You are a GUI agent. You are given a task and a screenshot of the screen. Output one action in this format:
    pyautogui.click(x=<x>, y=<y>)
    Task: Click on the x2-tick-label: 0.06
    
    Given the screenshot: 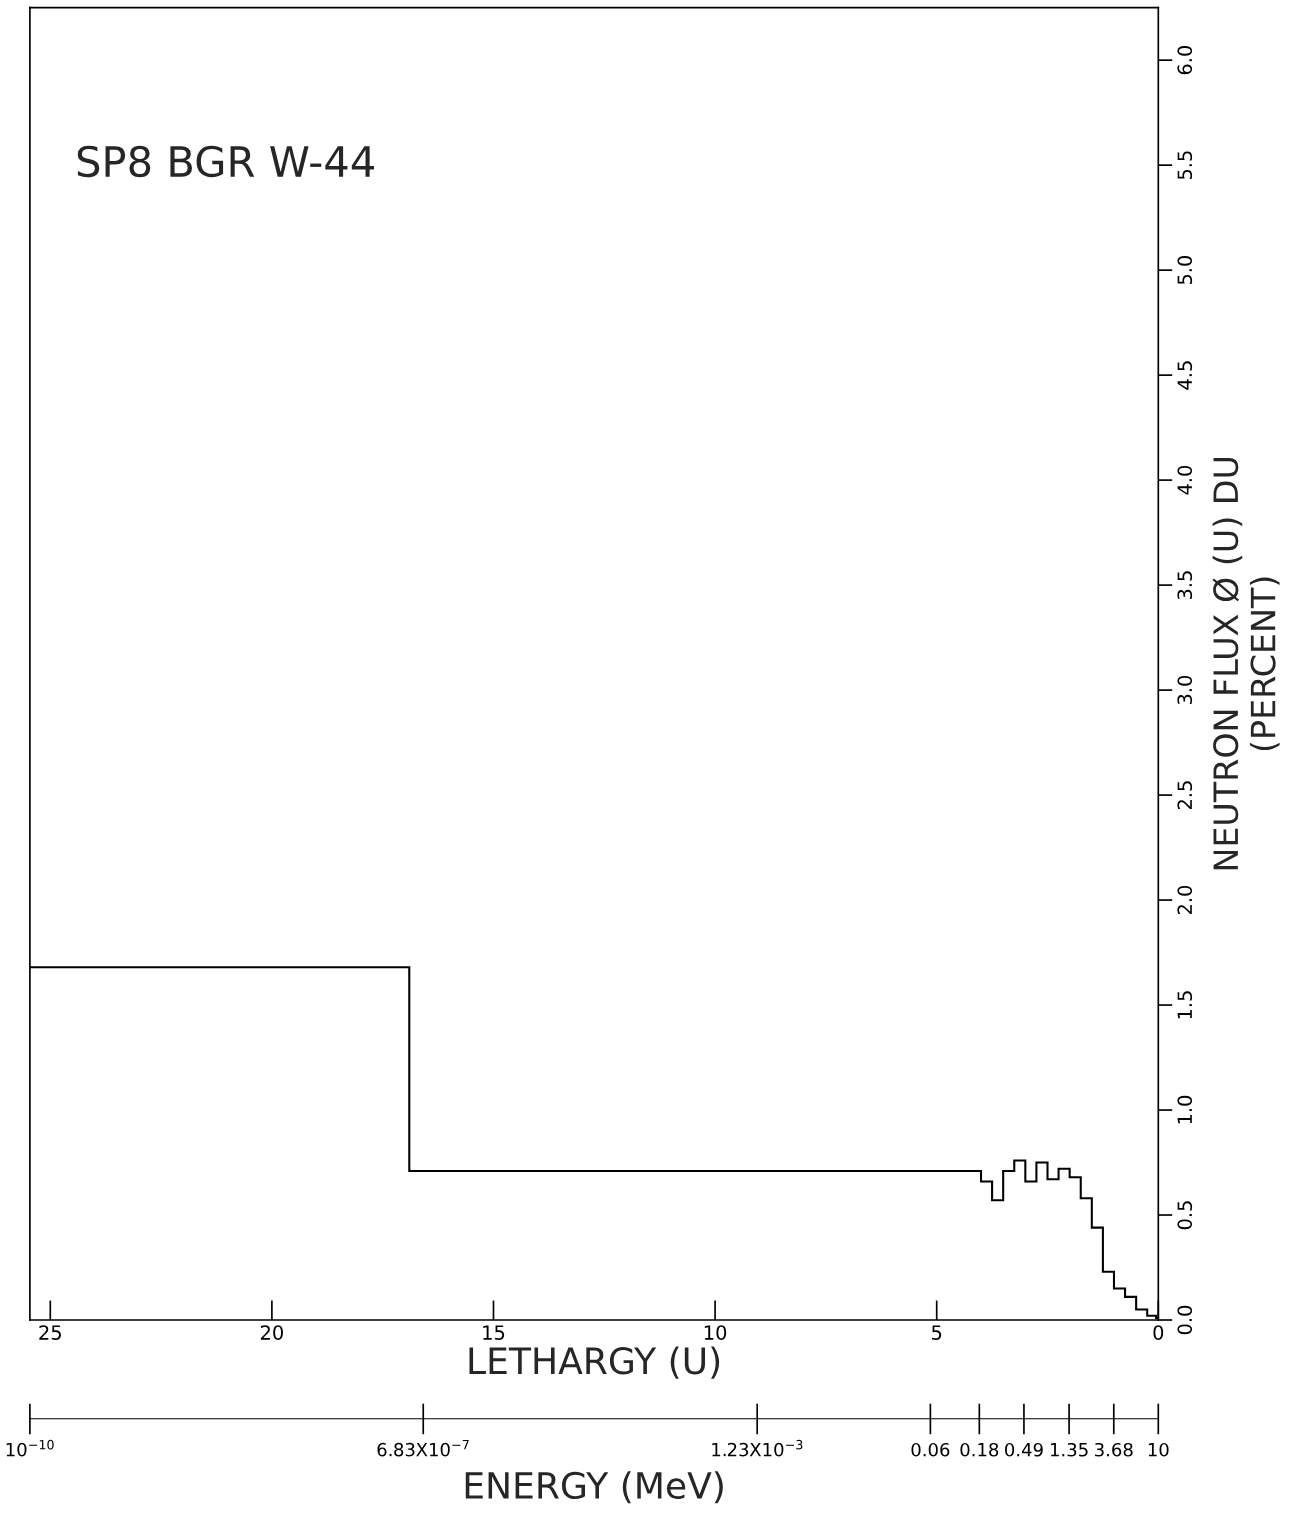 What is the action you would take?
    pyautogui.click(x=930, y=1449)
    